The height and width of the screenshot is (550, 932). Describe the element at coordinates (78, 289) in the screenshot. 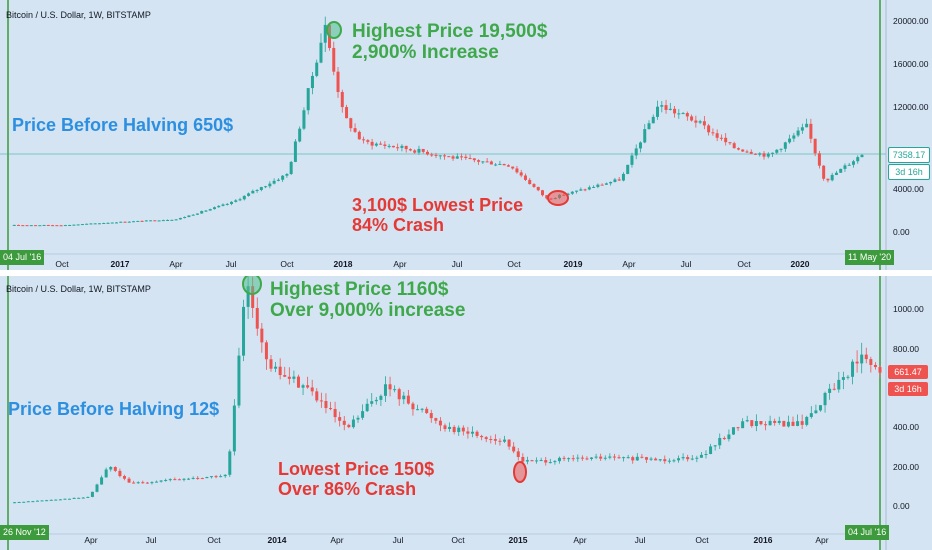

I see `bottom-chart-title: Bitcoin / U.S. Dollar, 1W, BITSTAMP` at that location.